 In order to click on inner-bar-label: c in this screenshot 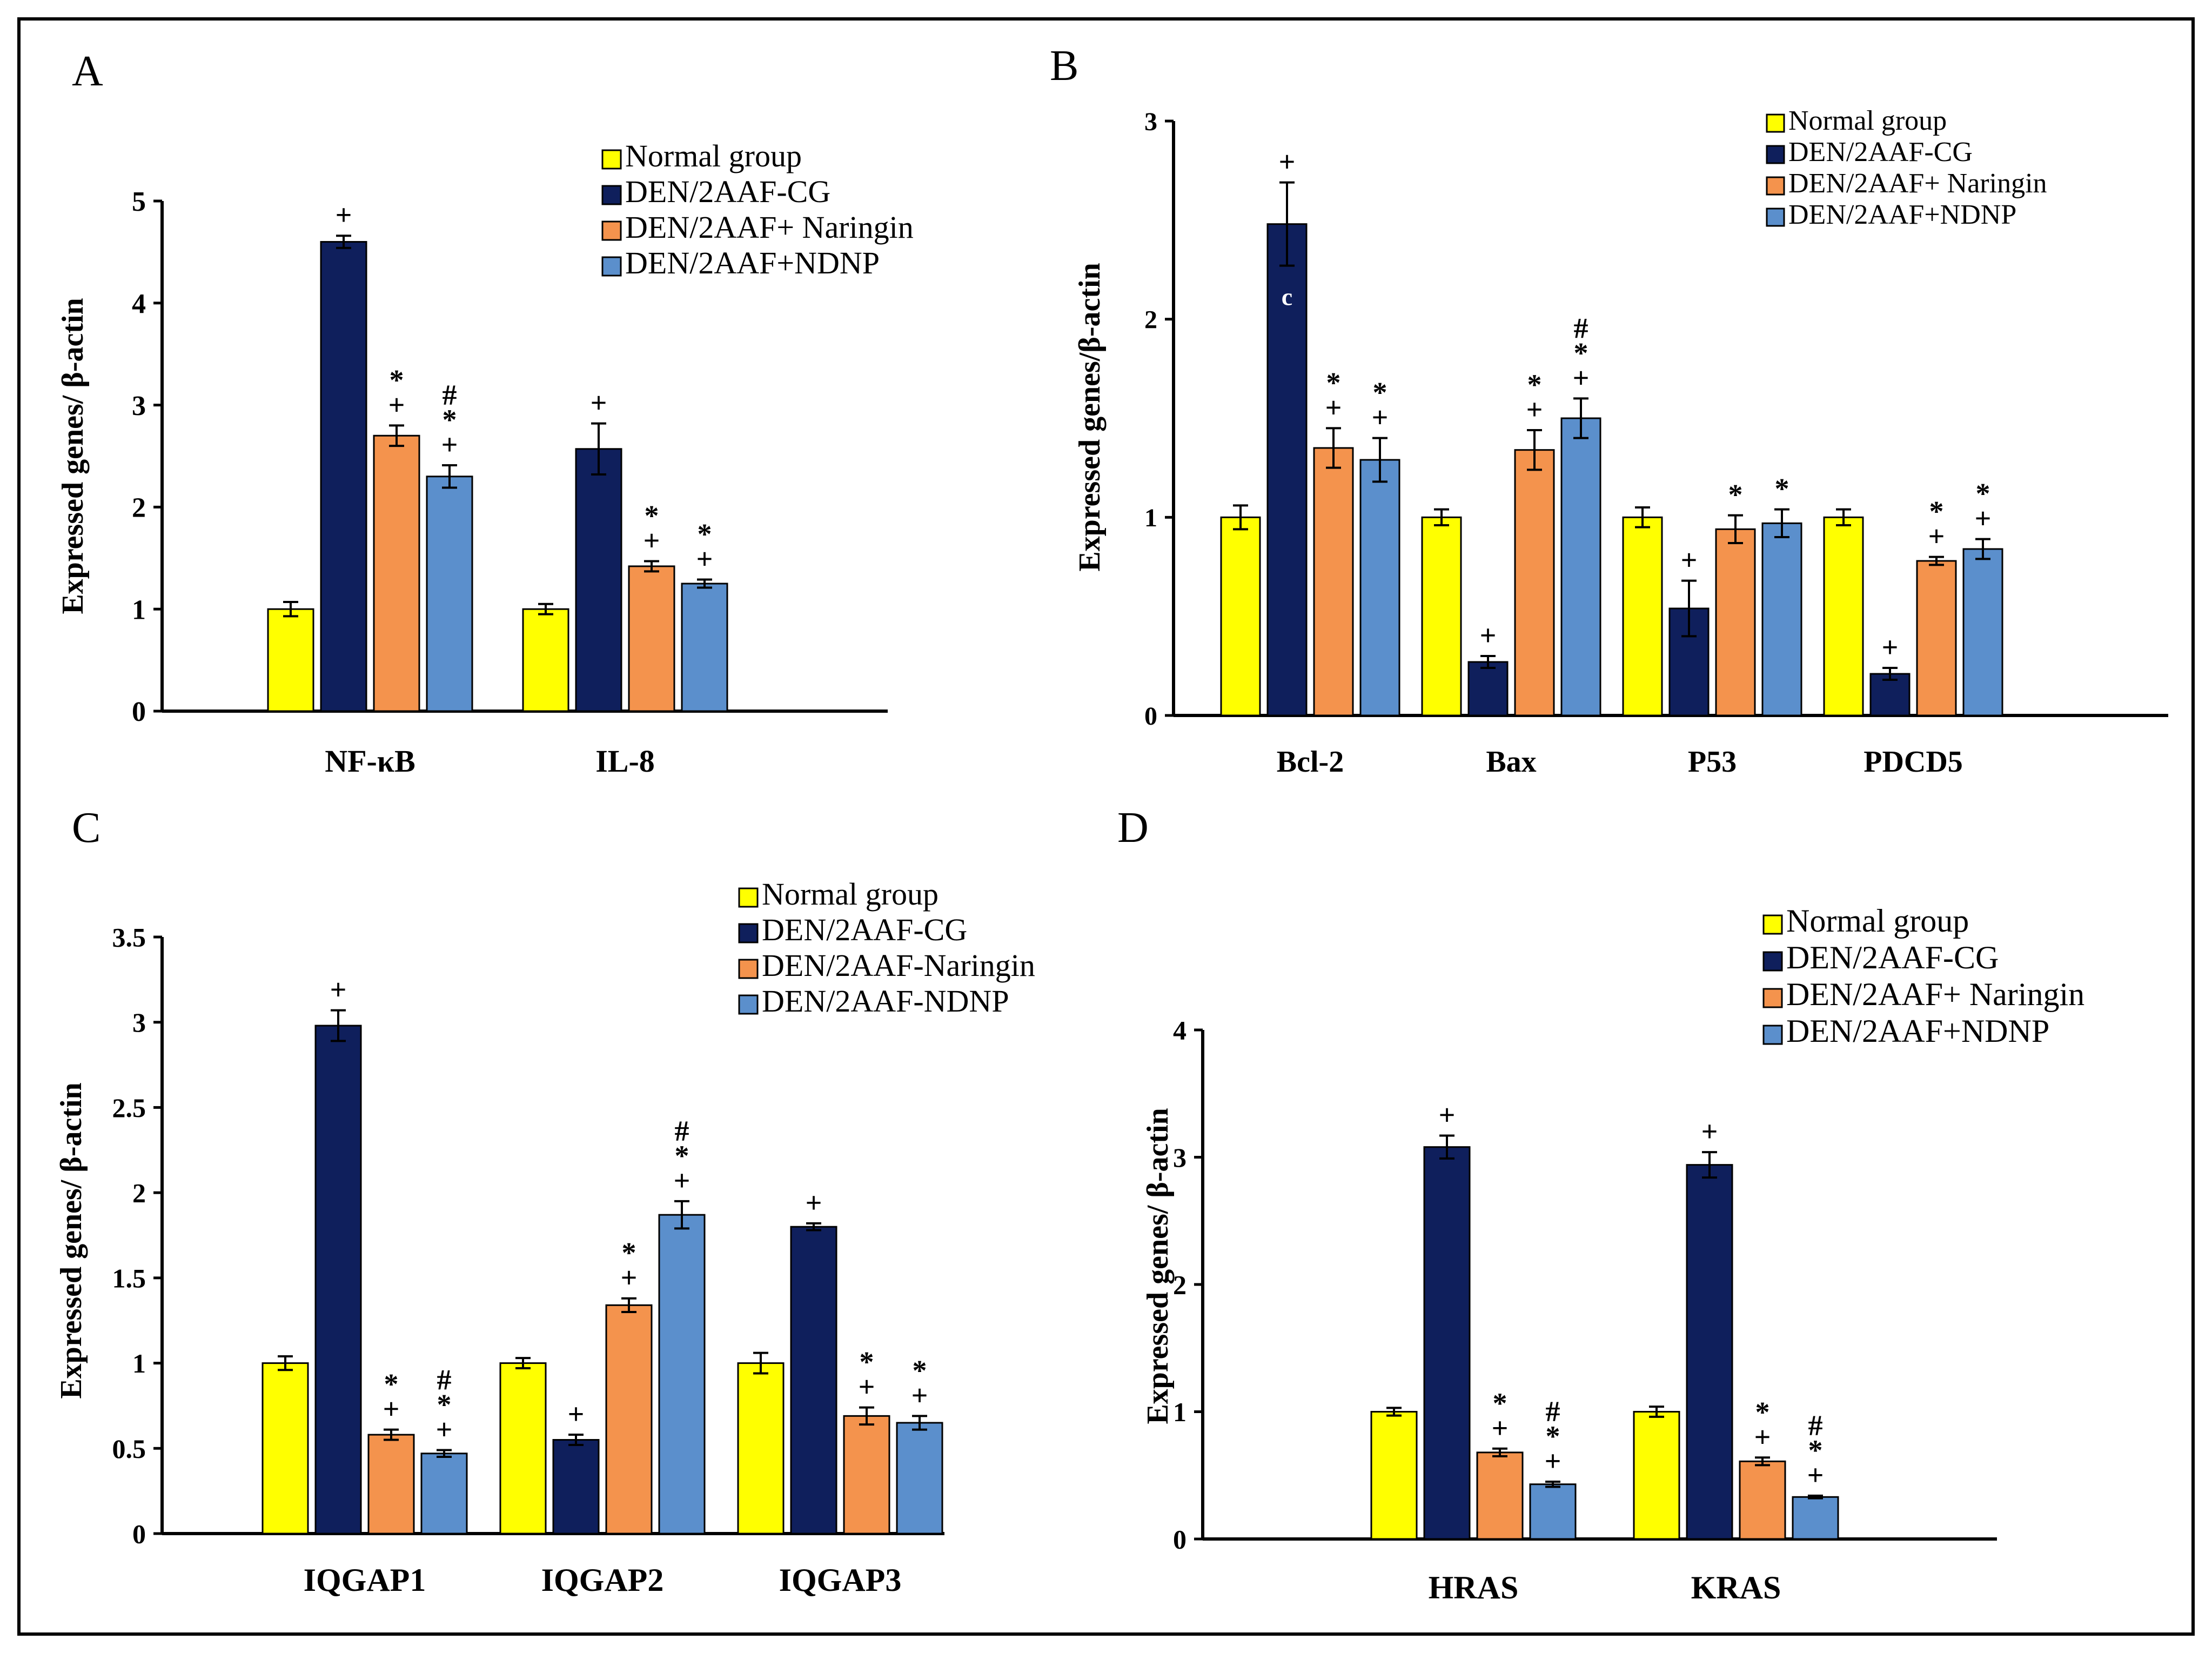, I will do `click(1287, 297)`.